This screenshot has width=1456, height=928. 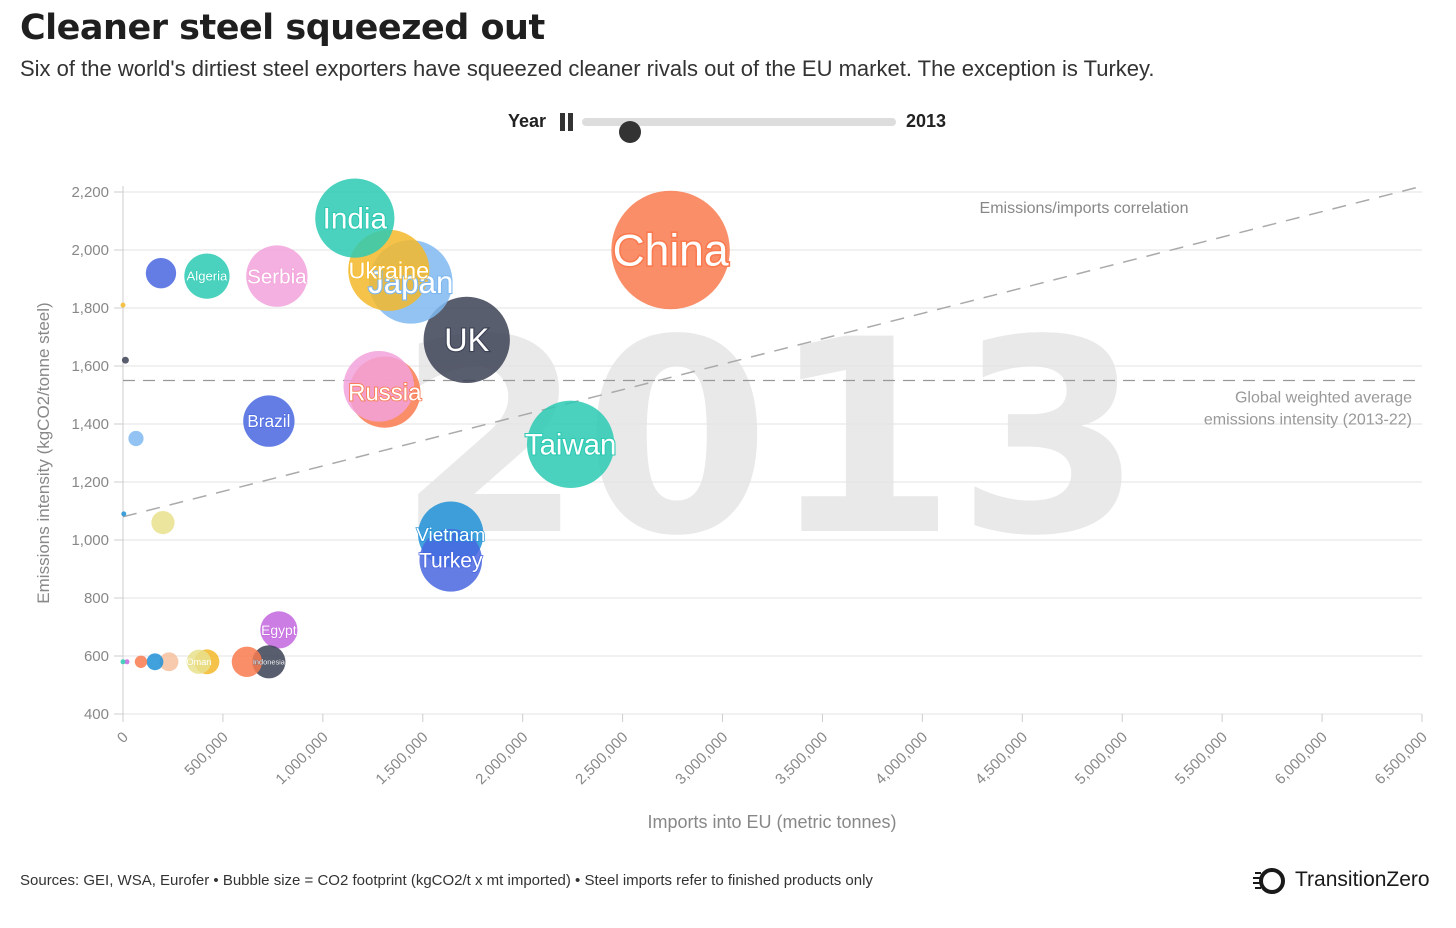 I want to click on bubble-china, so click(x=670, y=250).